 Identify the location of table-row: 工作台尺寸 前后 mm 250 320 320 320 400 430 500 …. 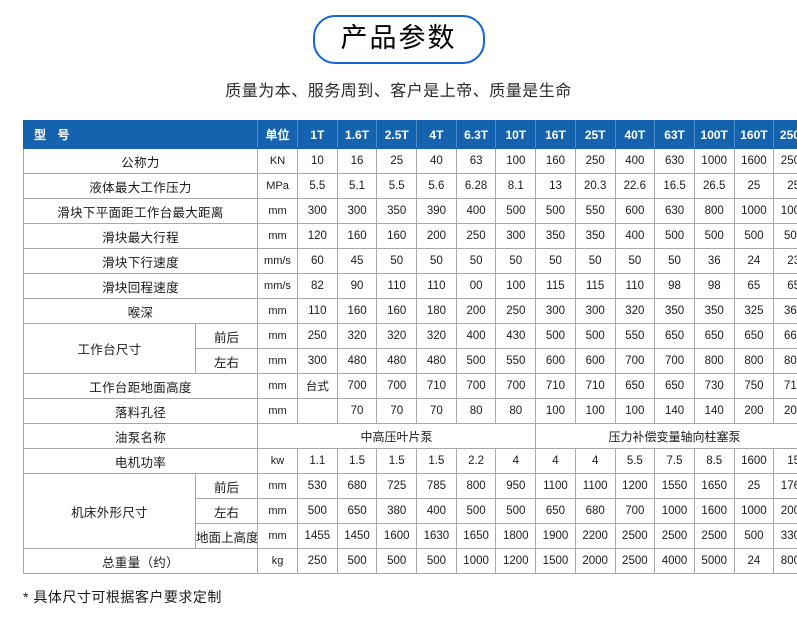
(410, 349).